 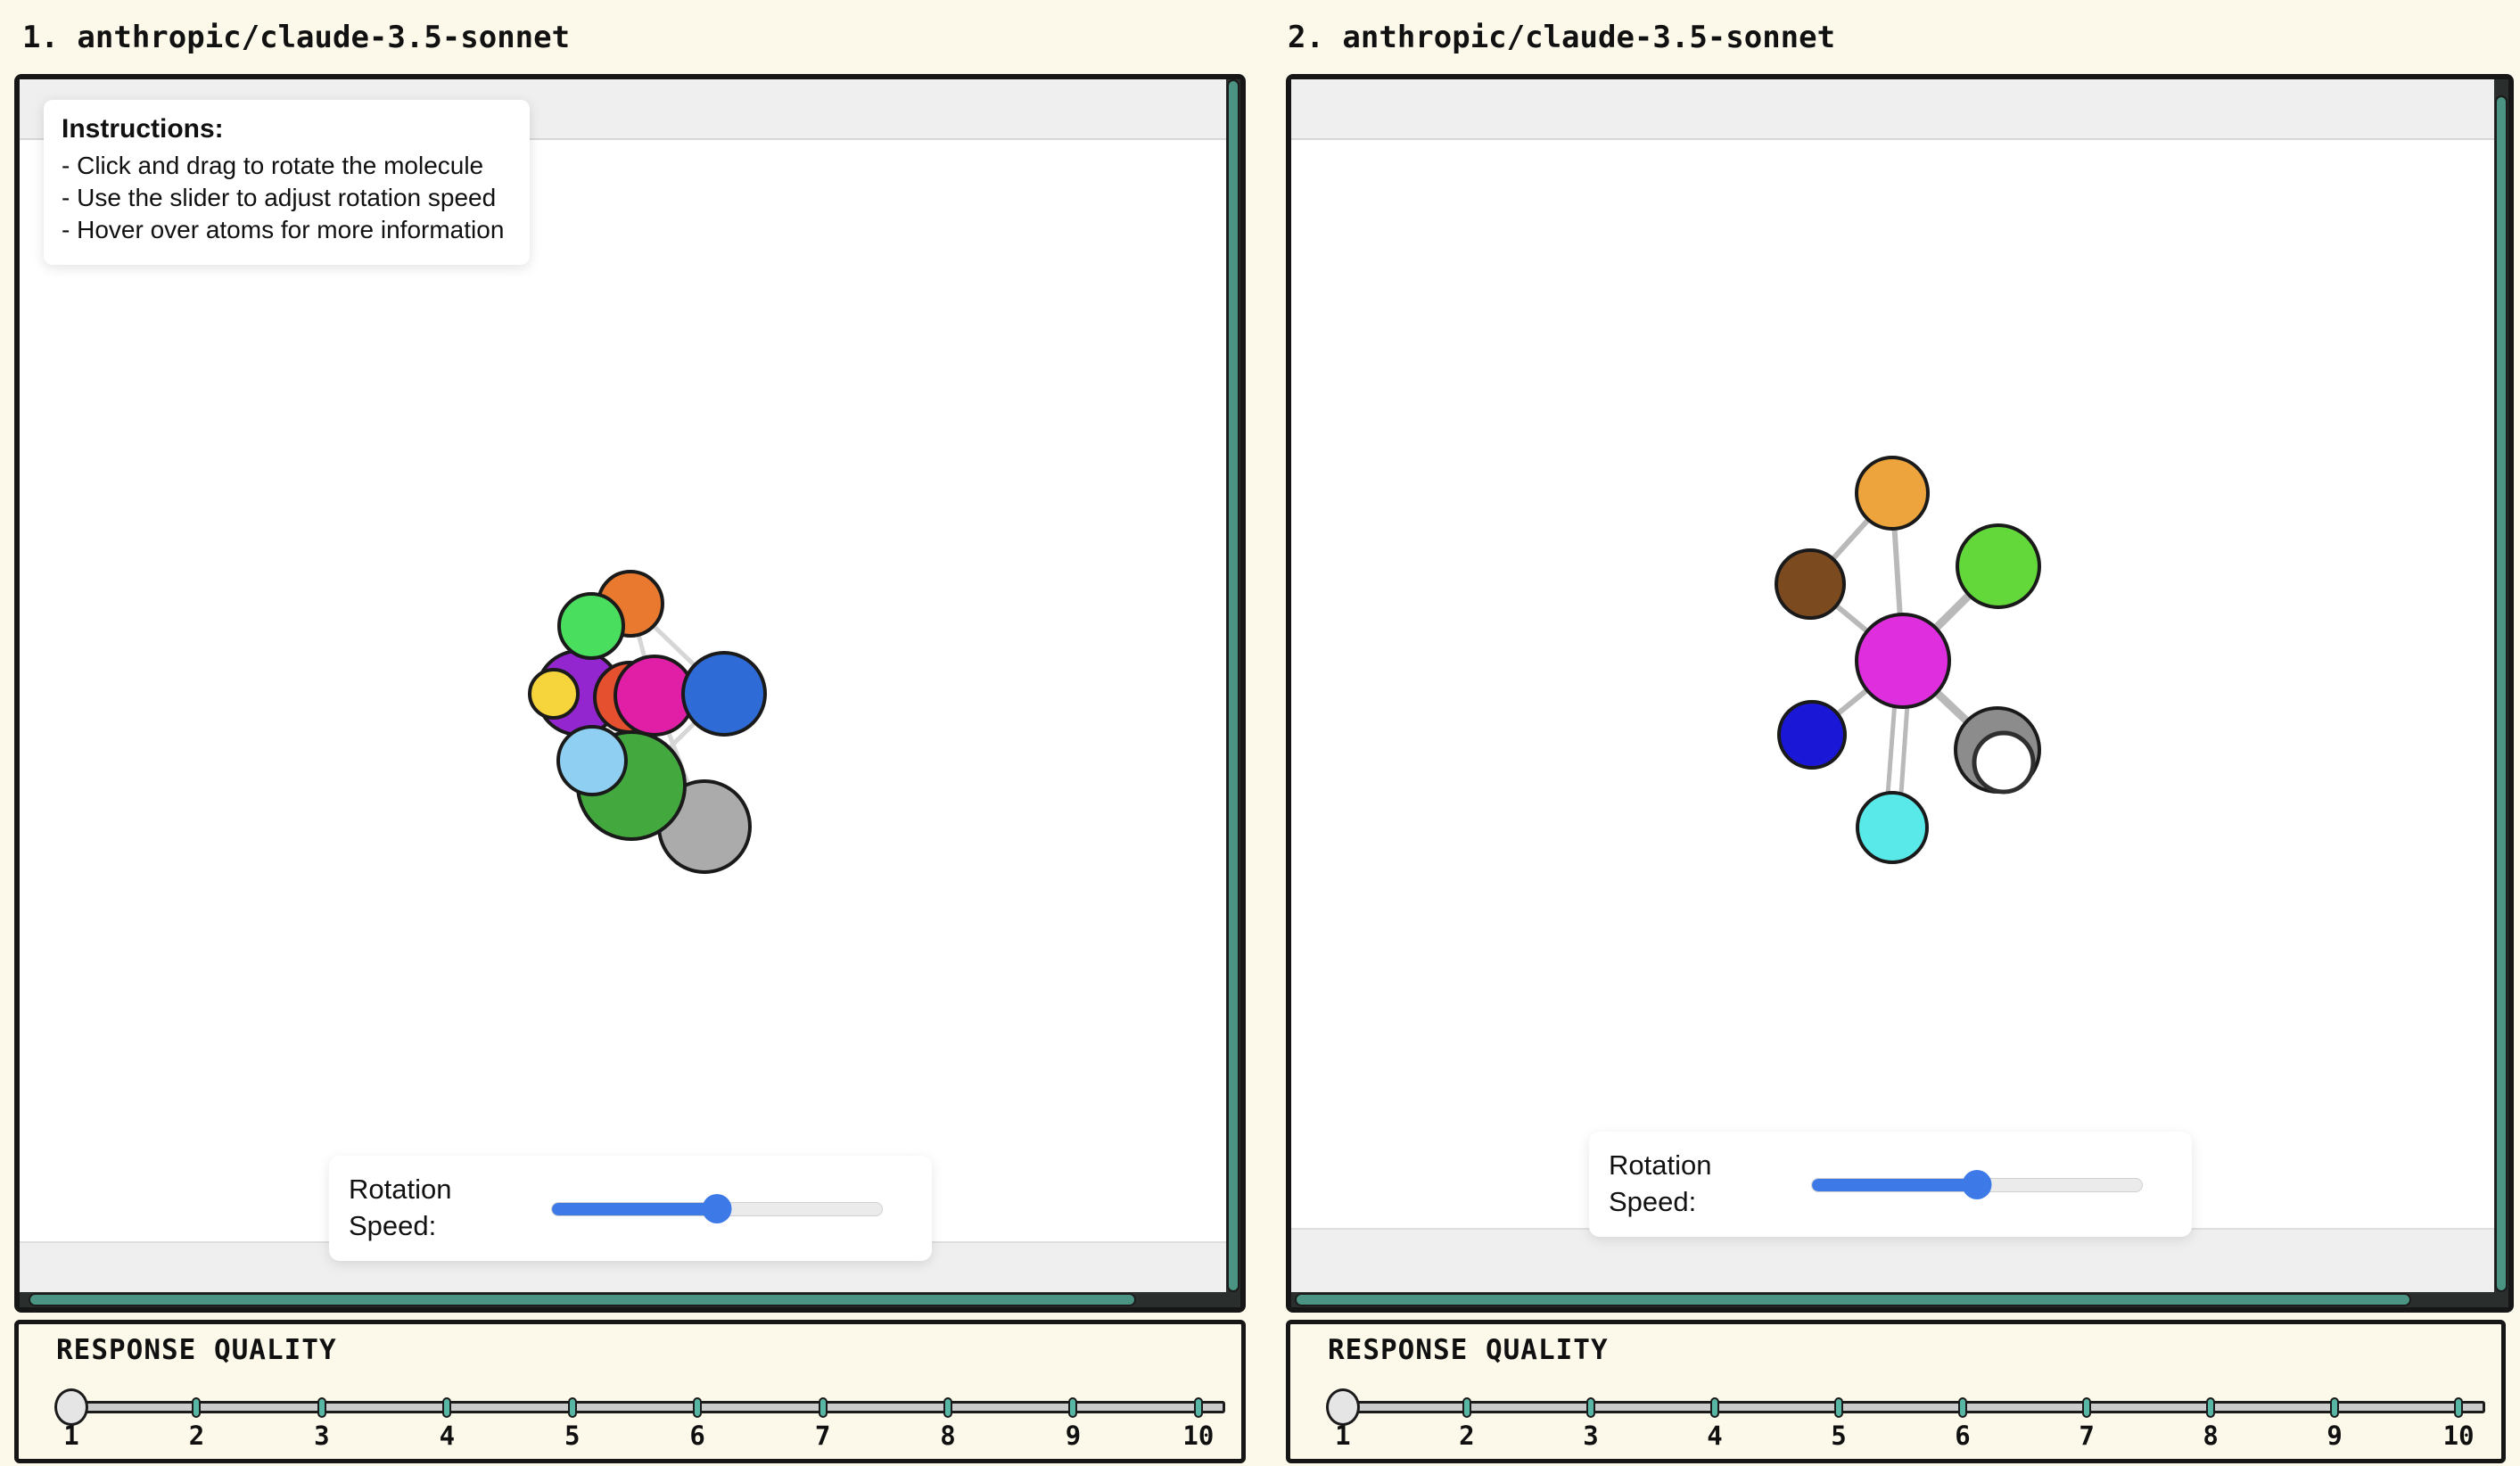 I want to click on atom-green, so click(x=1999, y=566).